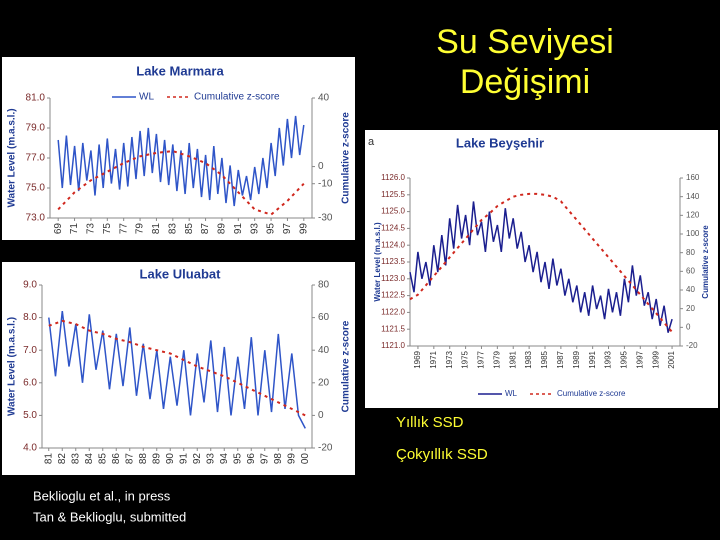 The height and width of the screenshot is (540, 720). I want to click on chart-title: Lake Uluabat, so click(181, 273).